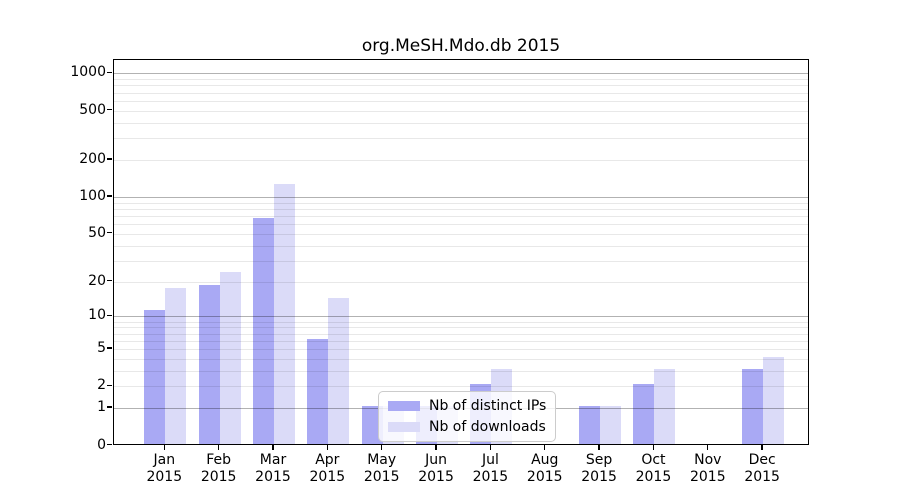 This screenshot has height=500, width=900. I want to click on bar-downloads-sep, so click(611, 425).